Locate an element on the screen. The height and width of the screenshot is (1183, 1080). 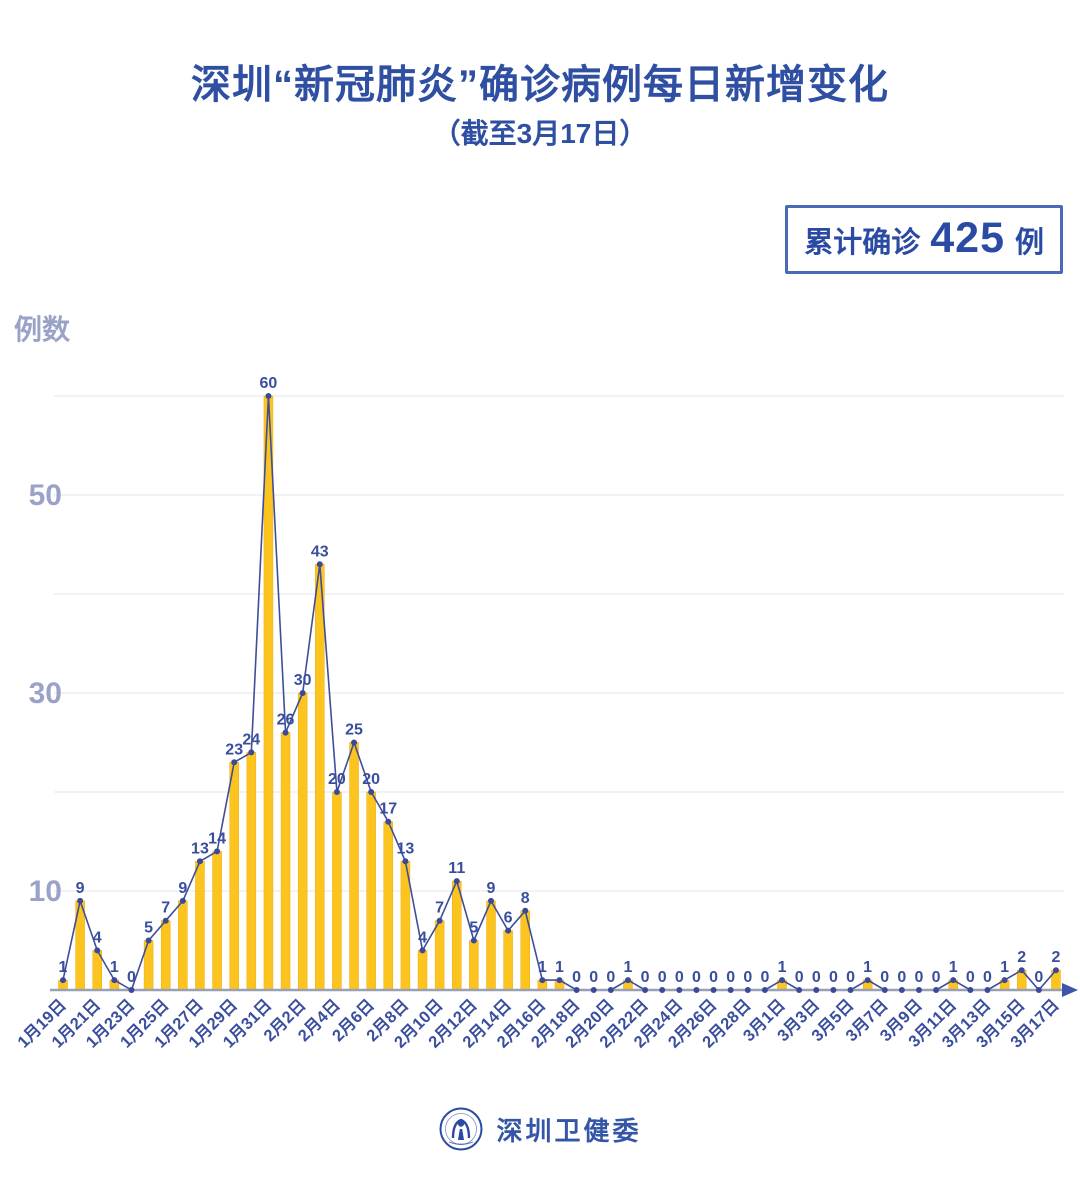
badge-value: 425 is located at coordinates (967, 238).